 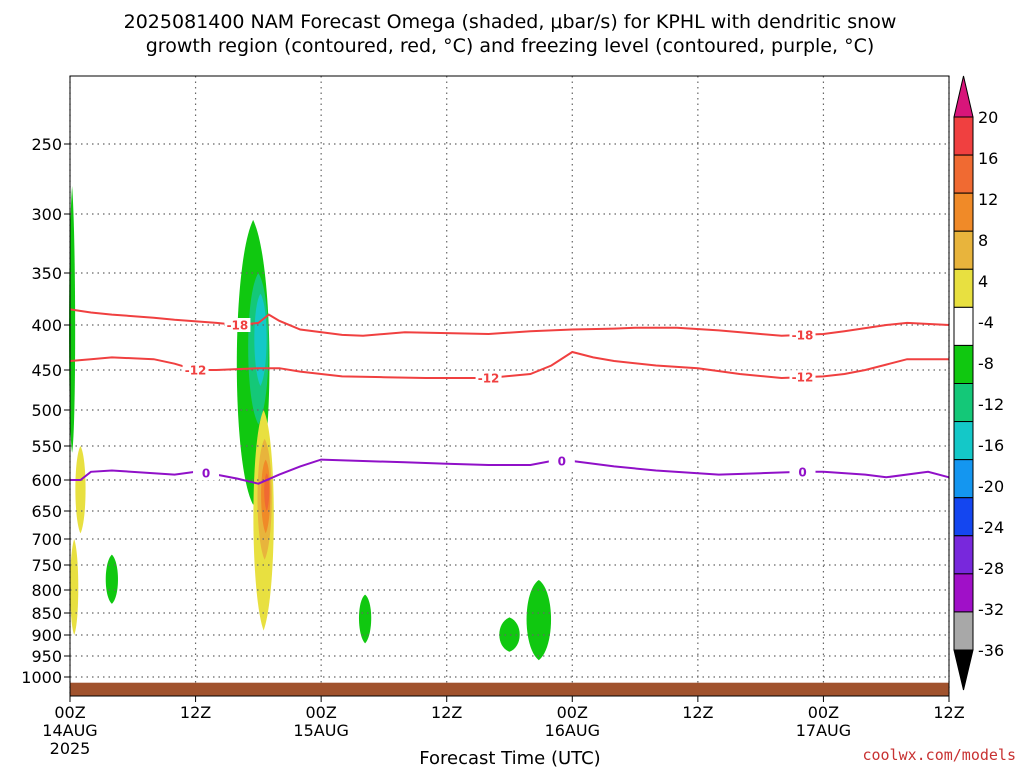 I want to click on y-tick-label-500: 500, so click(x=46, y=410).